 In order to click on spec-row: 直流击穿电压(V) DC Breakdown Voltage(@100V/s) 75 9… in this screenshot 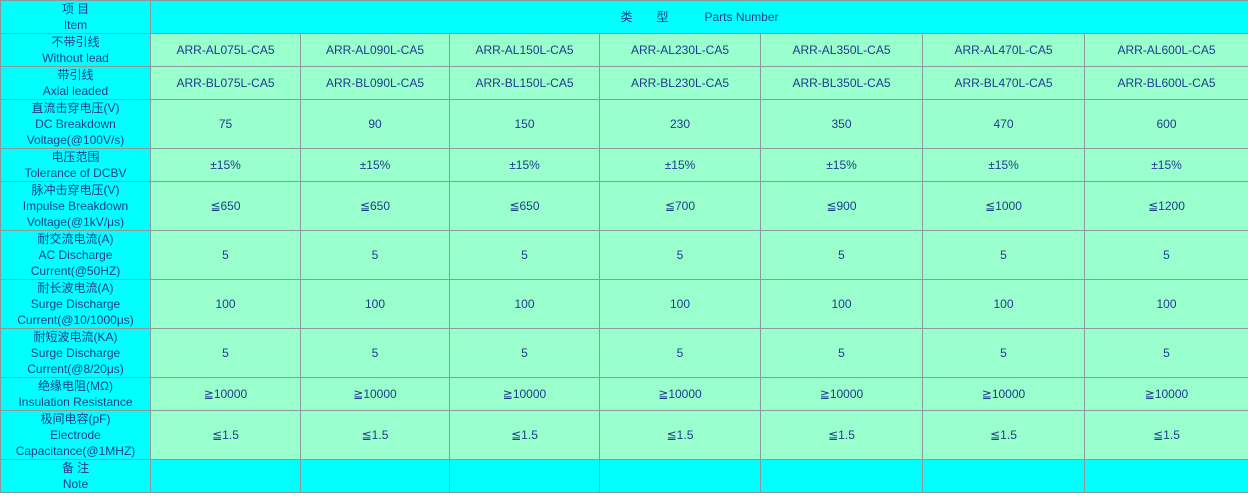, I will do `click(624, 124)`.